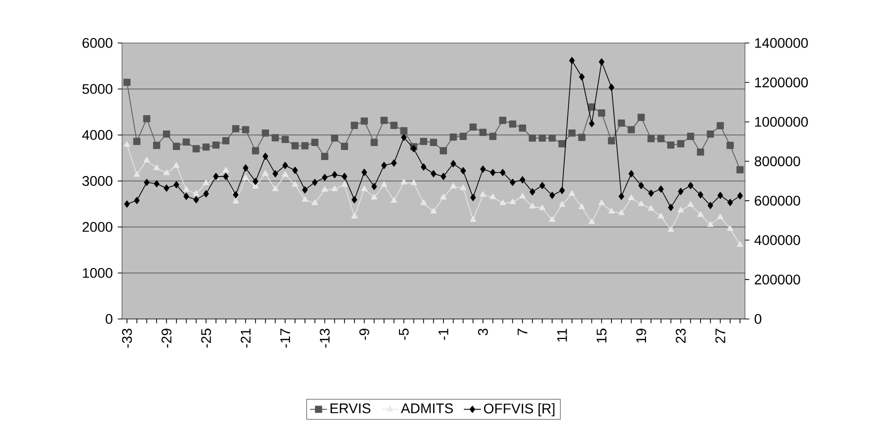  What do you see at coordinates (720, 335) in the screenshot?
I see `x-tick-label: 27` at bounding box center [720, 335].